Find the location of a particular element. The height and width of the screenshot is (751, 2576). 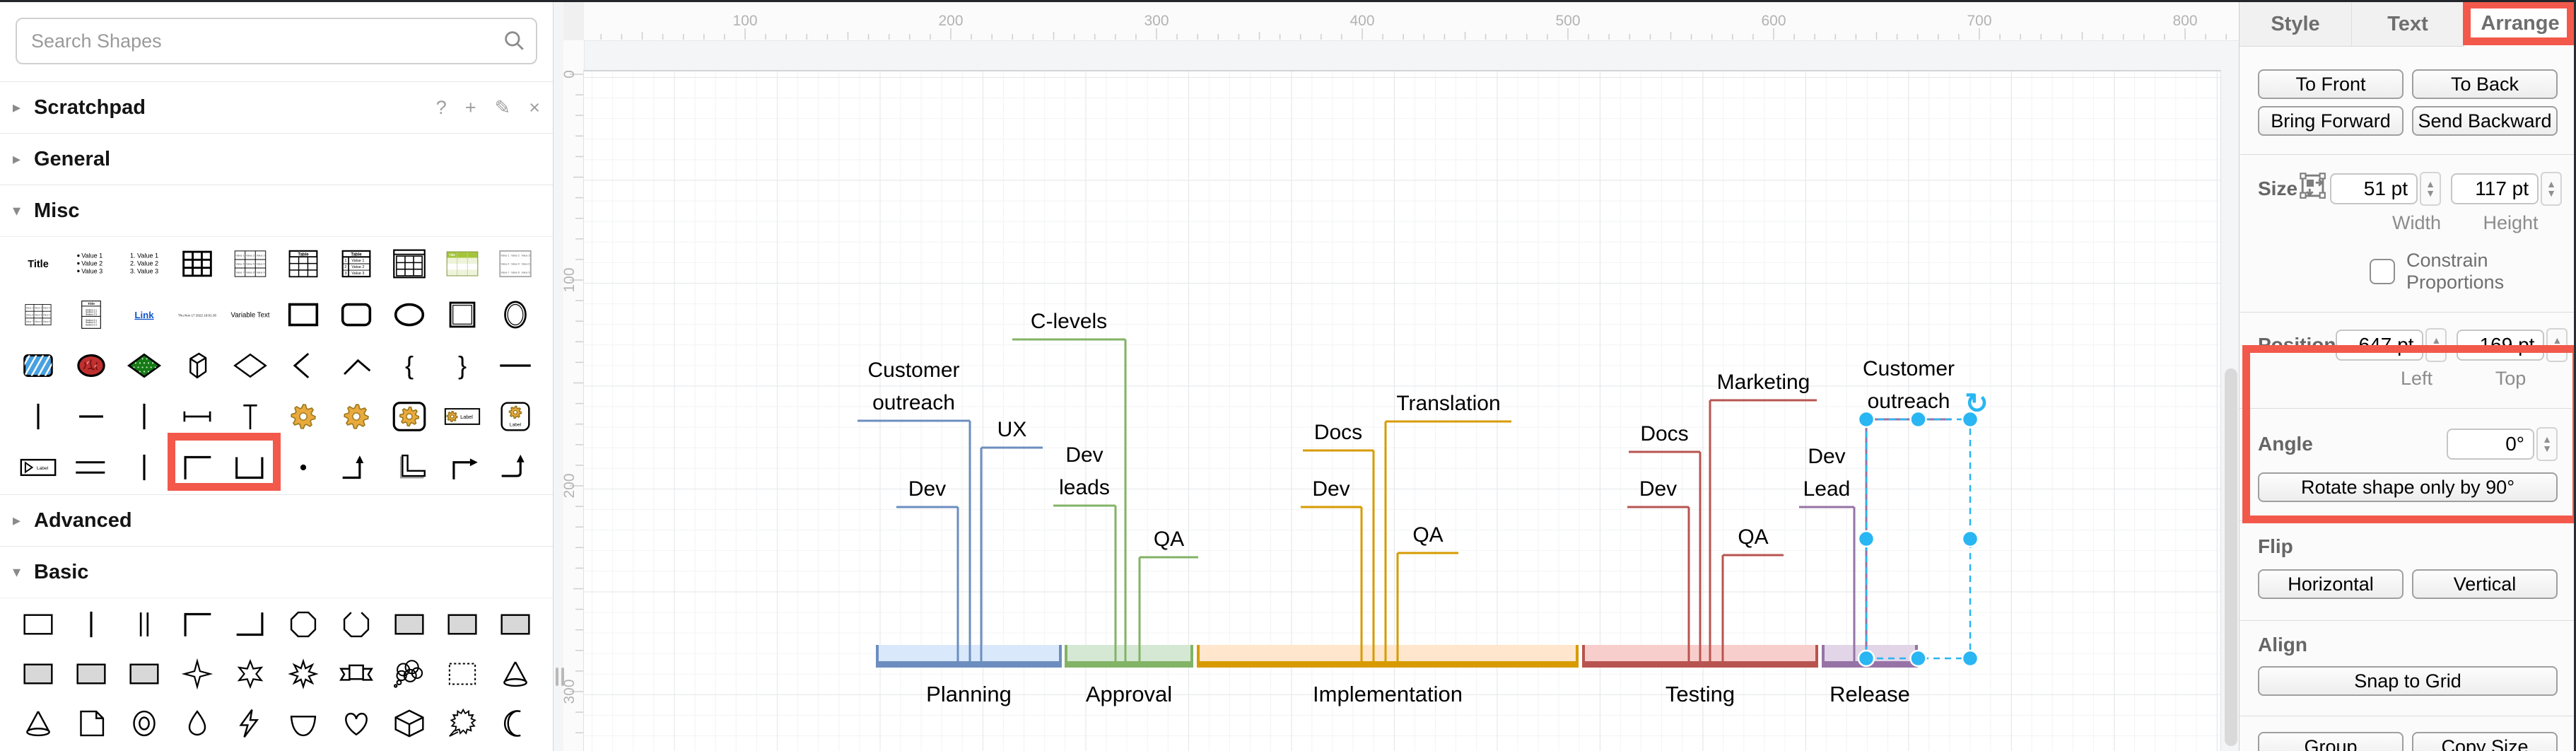

send-backward-button: Send Backward is located at coordinates (2485, 121).